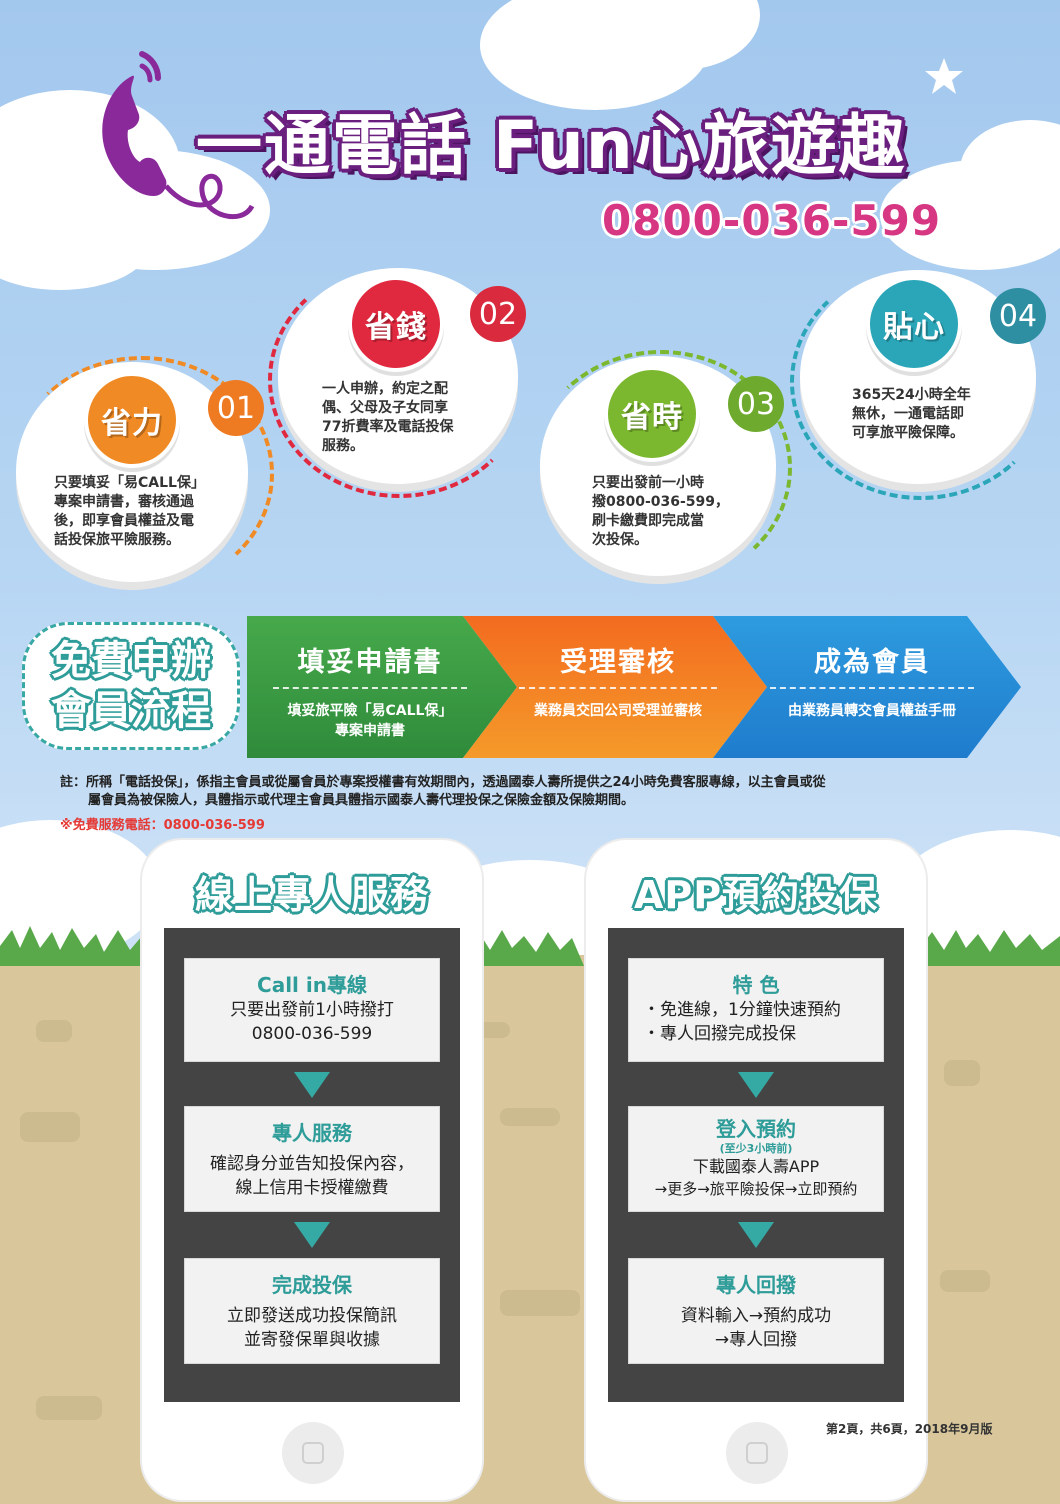 This screenshot has height=1504, width=1060. I want to click on star-icon, so click(944, 76).